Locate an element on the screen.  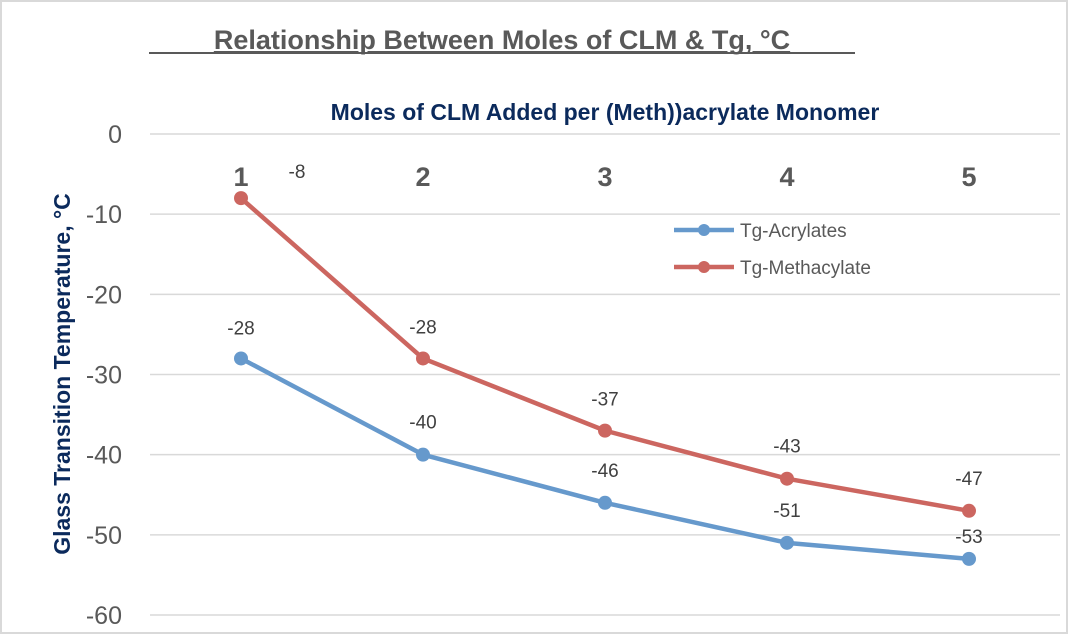
y-tick-label: 0 is located at coordinates (115, 135).